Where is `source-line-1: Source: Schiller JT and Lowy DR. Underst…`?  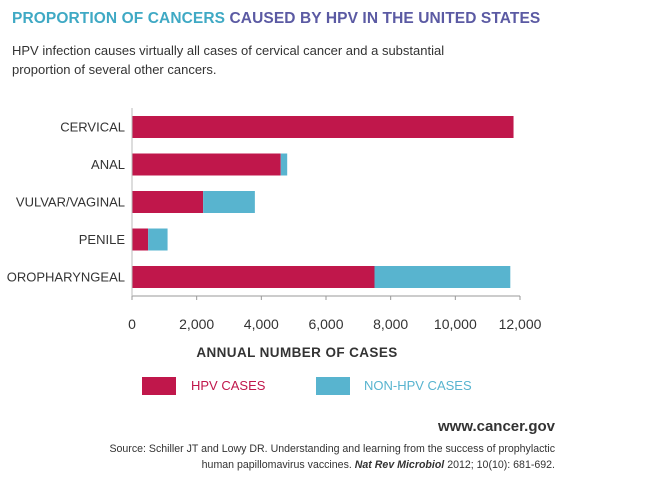 source-line-1: Source: Schiller JT and Lowy DR. Underst… is located at coordinates (332, 449).